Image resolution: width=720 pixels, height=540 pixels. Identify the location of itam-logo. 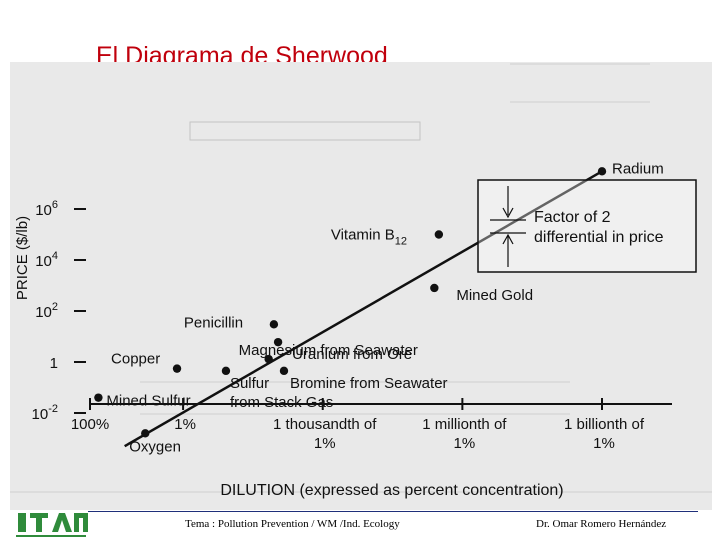
(52, 525).